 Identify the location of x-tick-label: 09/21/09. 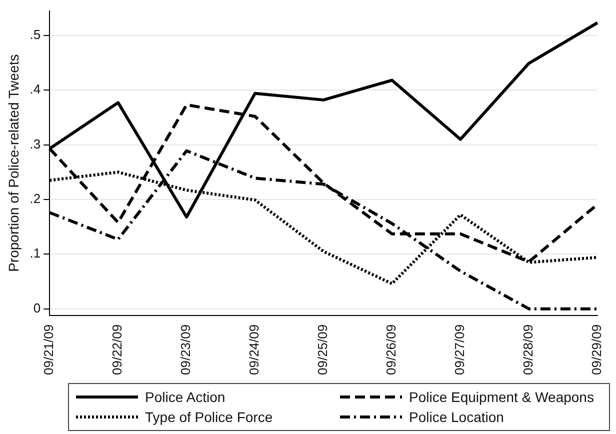
(48, 350).